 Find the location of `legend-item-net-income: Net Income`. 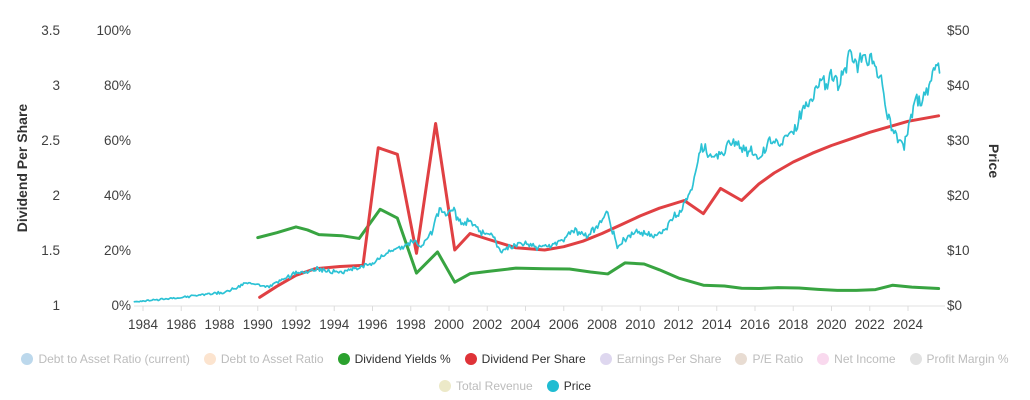

legend-item-net-income: Net Income is located at coordinates (856, 359).